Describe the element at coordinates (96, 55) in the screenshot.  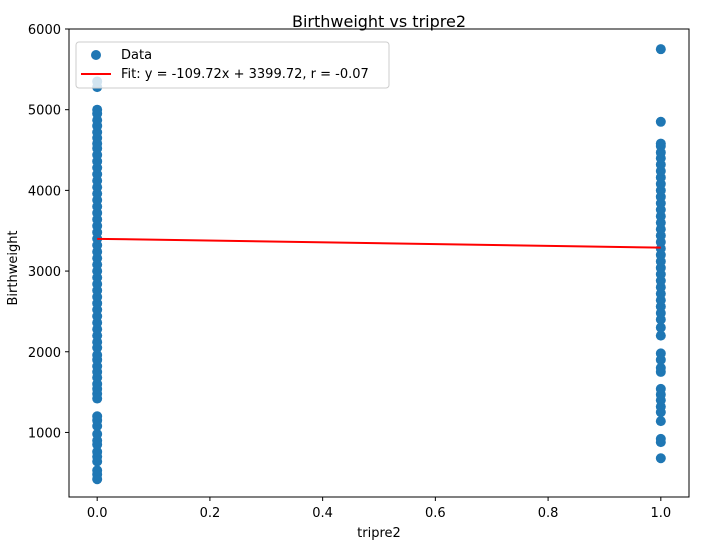
I see `legend-data-marker` at that location.